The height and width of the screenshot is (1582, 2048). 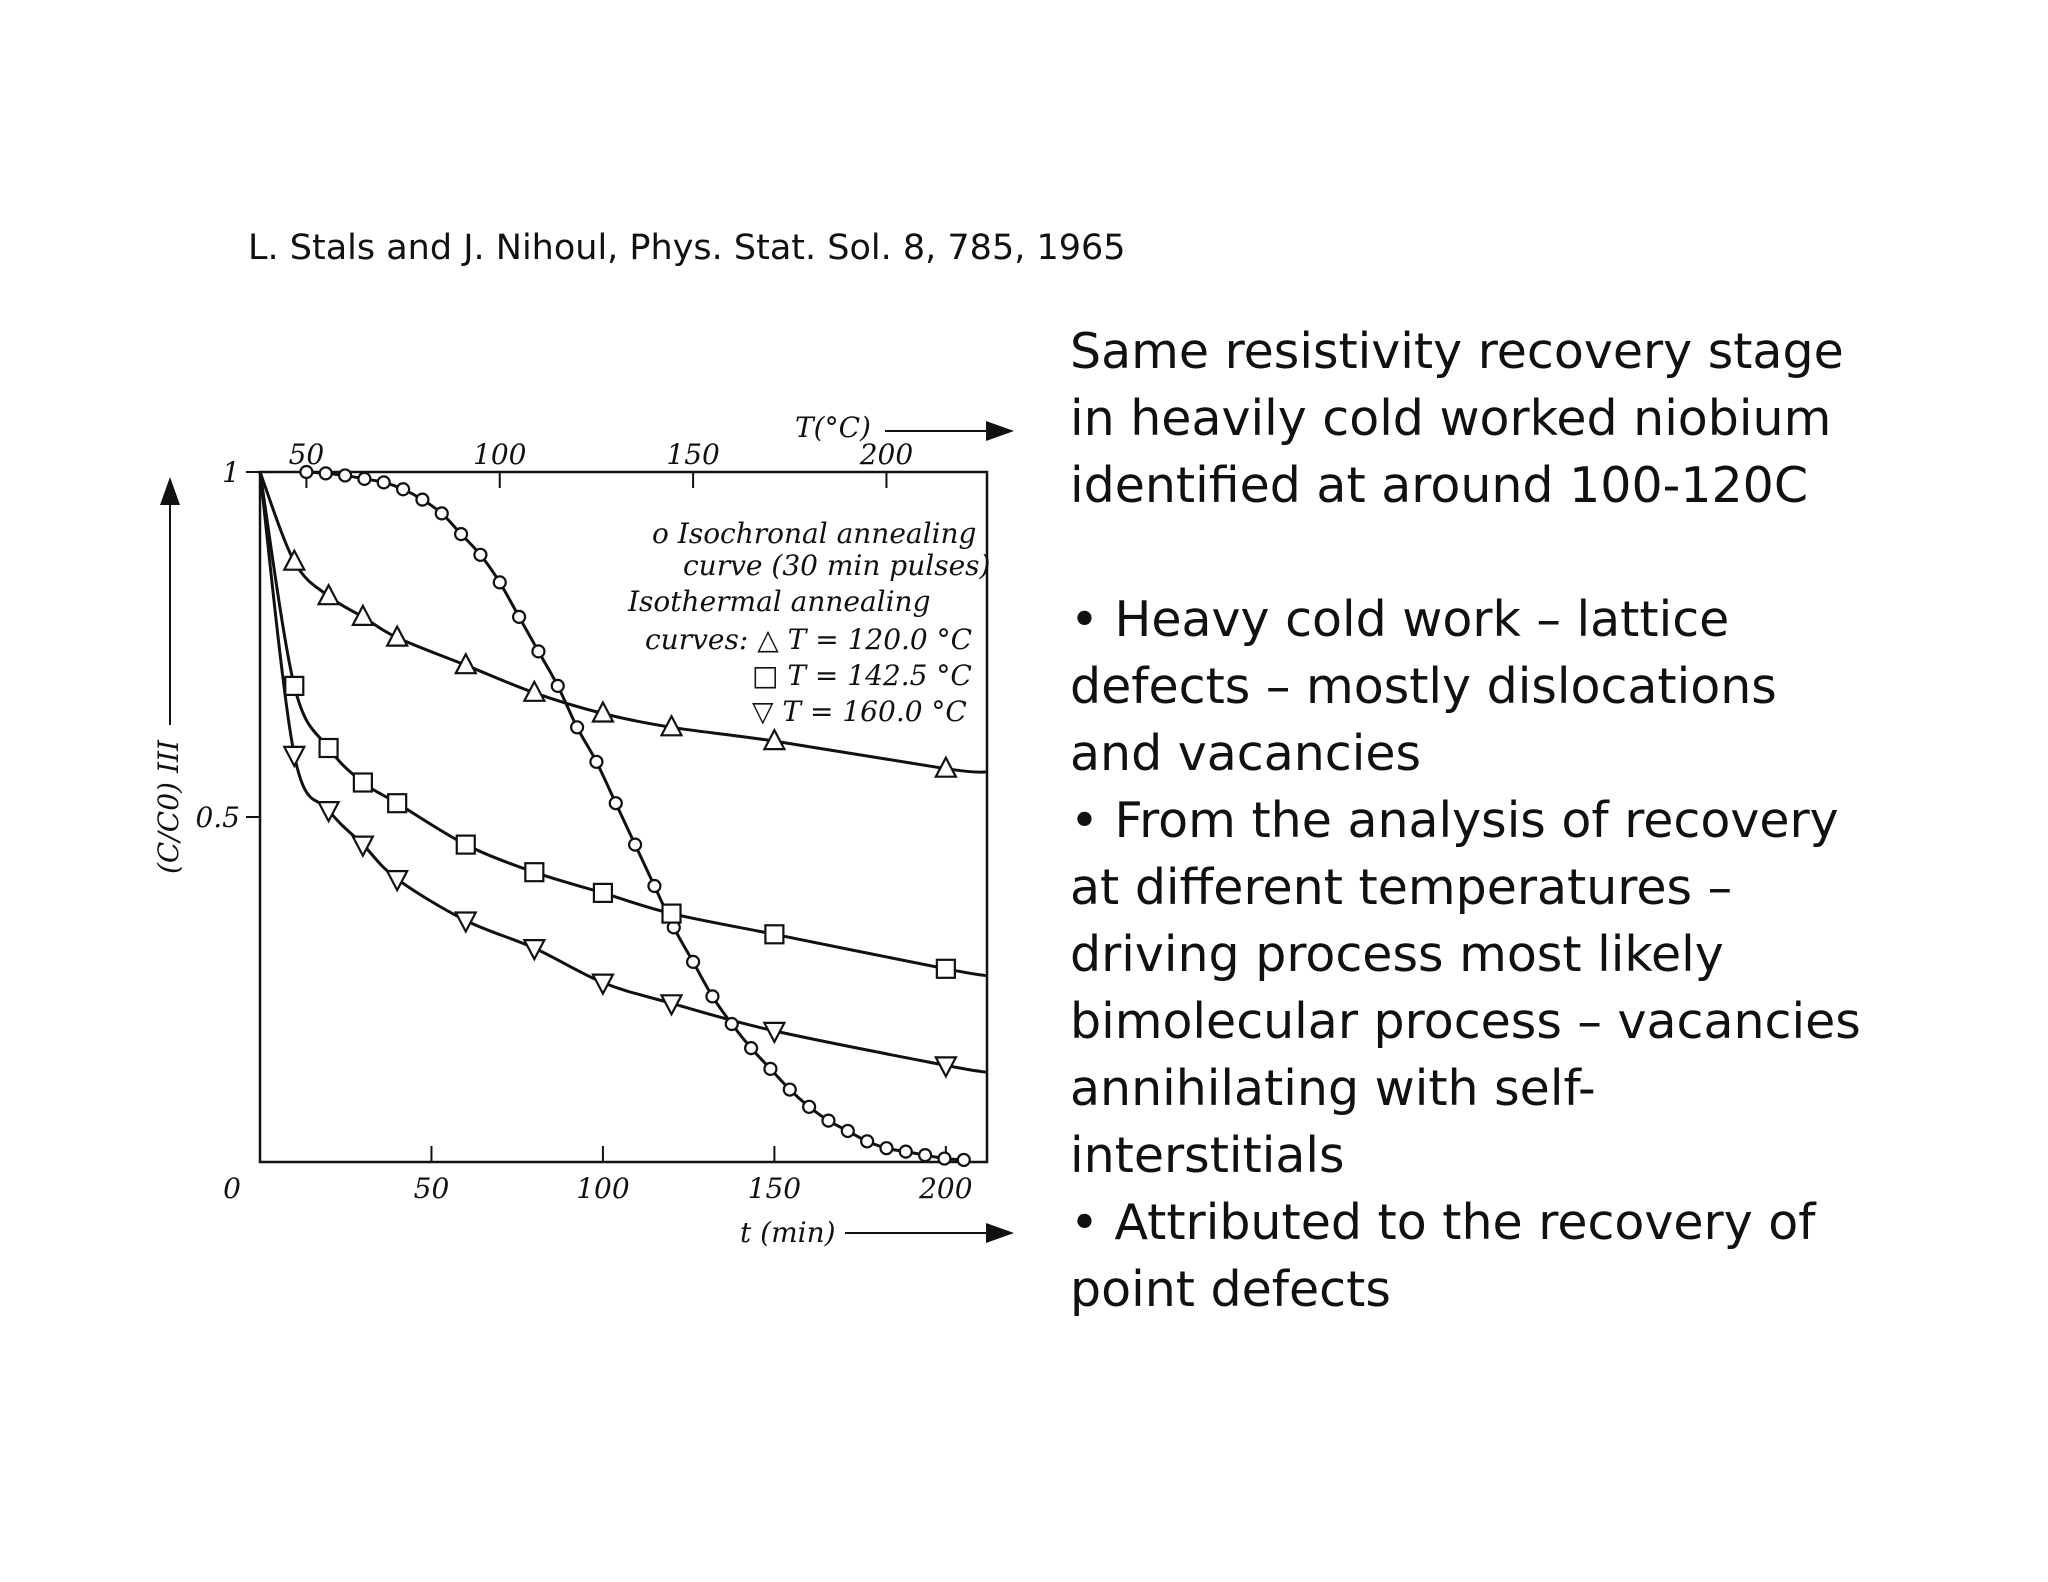 I want to click on bullet-1-line-2: defects – mostly dislocations, so click(x=1423, y=686).